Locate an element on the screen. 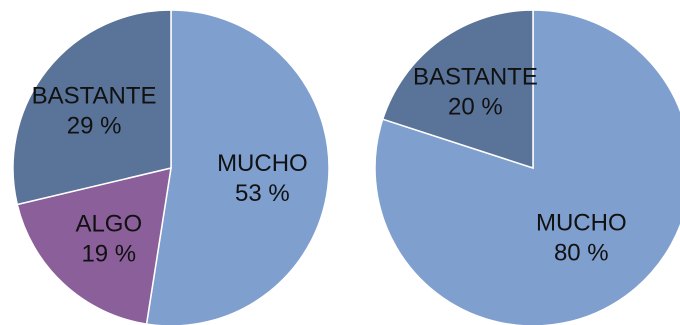 This screenshot has width=680, height=325. slice-percent-label: 20 % is located at coordinates (475, 107).